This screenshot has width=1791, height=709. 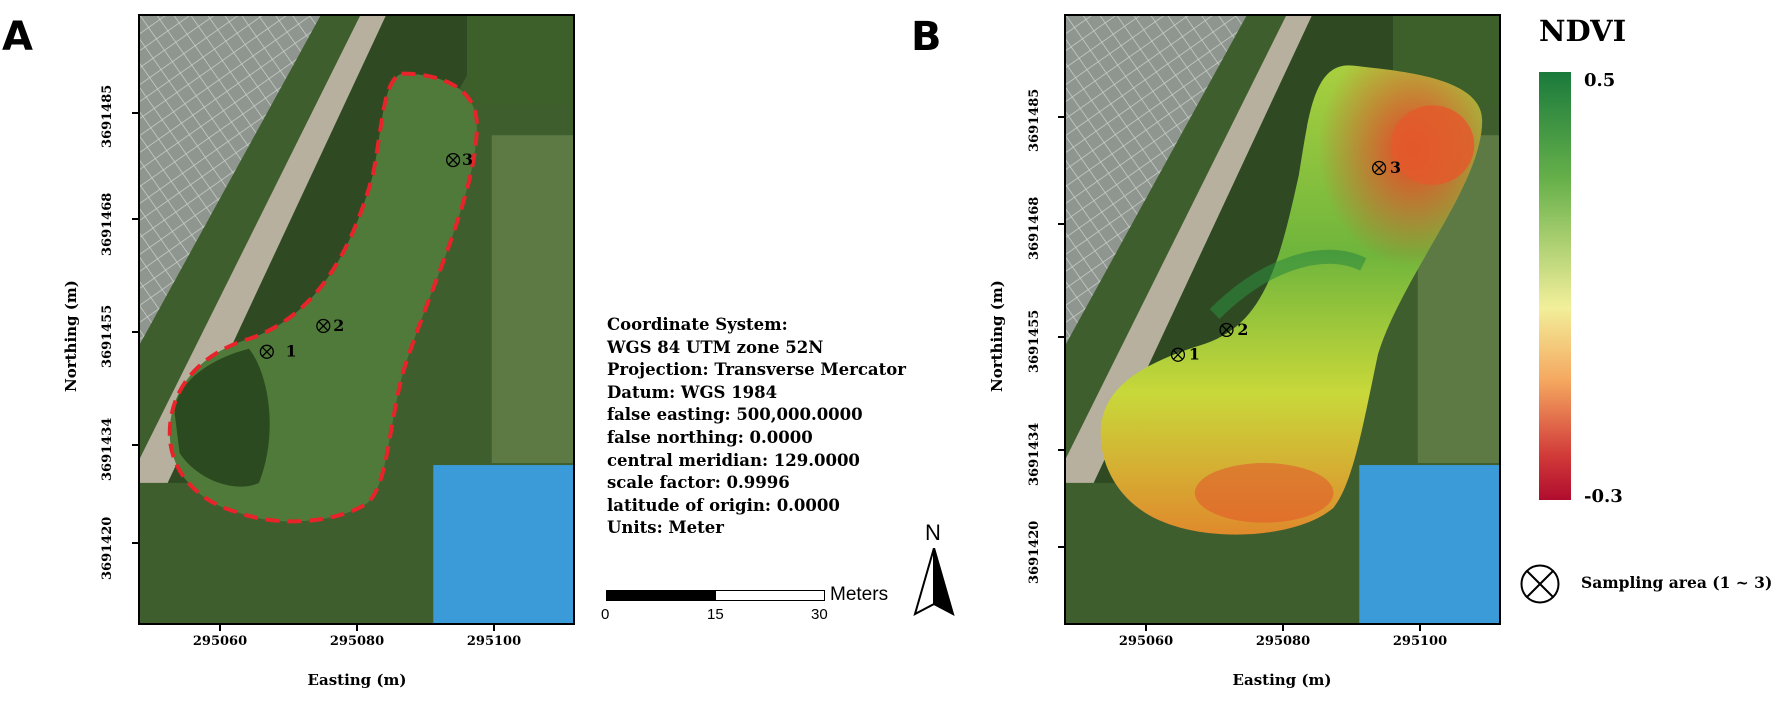 I want to click on panel-b-y-title: Northing (m), so click(x=997, y=336).